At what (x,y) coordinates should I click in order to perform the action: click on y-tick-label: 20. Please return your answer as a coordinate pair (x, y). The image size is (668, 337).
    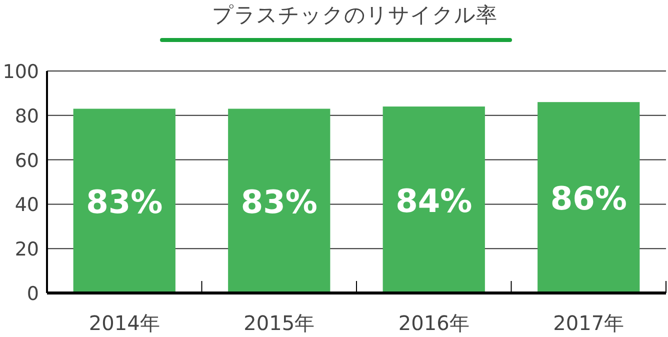
    Looking at the image, I should click on (26, 249).